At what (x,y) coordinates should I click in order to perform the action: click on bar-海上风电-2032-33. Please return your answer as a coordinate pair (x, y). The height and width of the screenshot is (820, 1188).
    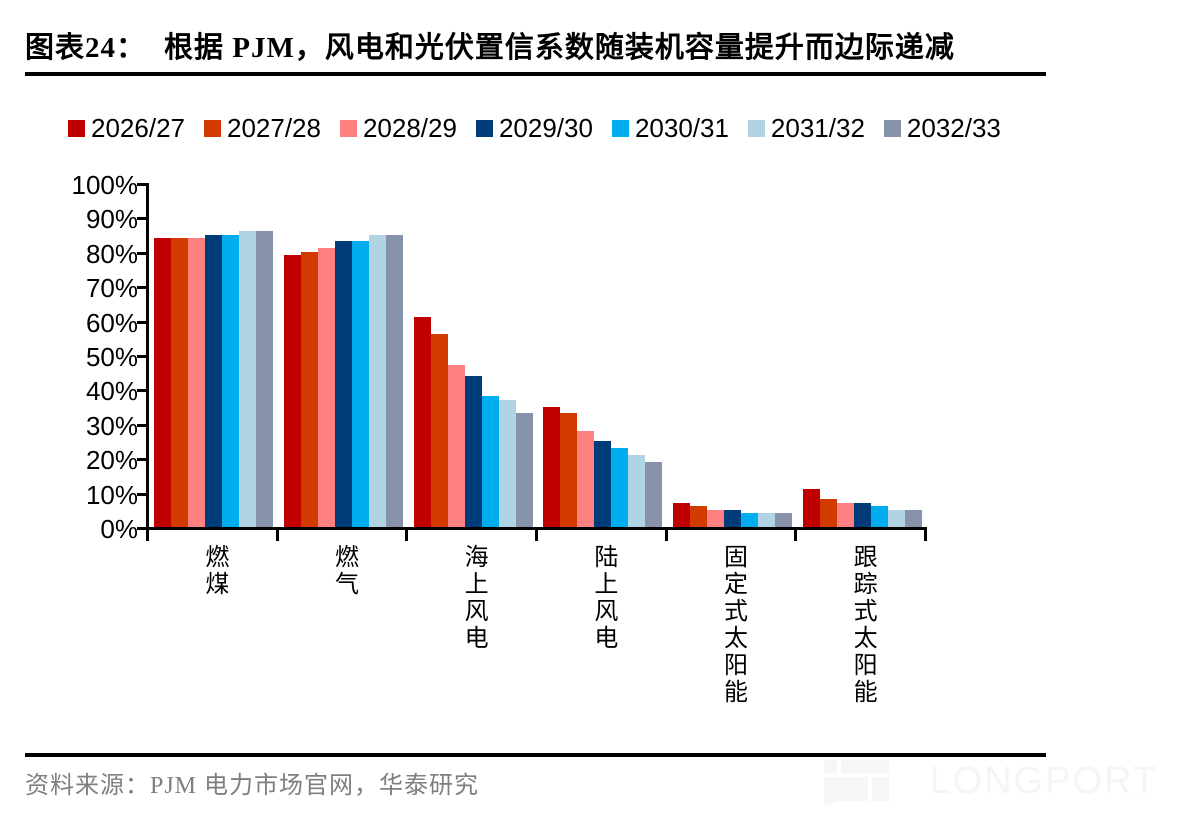
    Looking at the image, I should click on (524, 470).